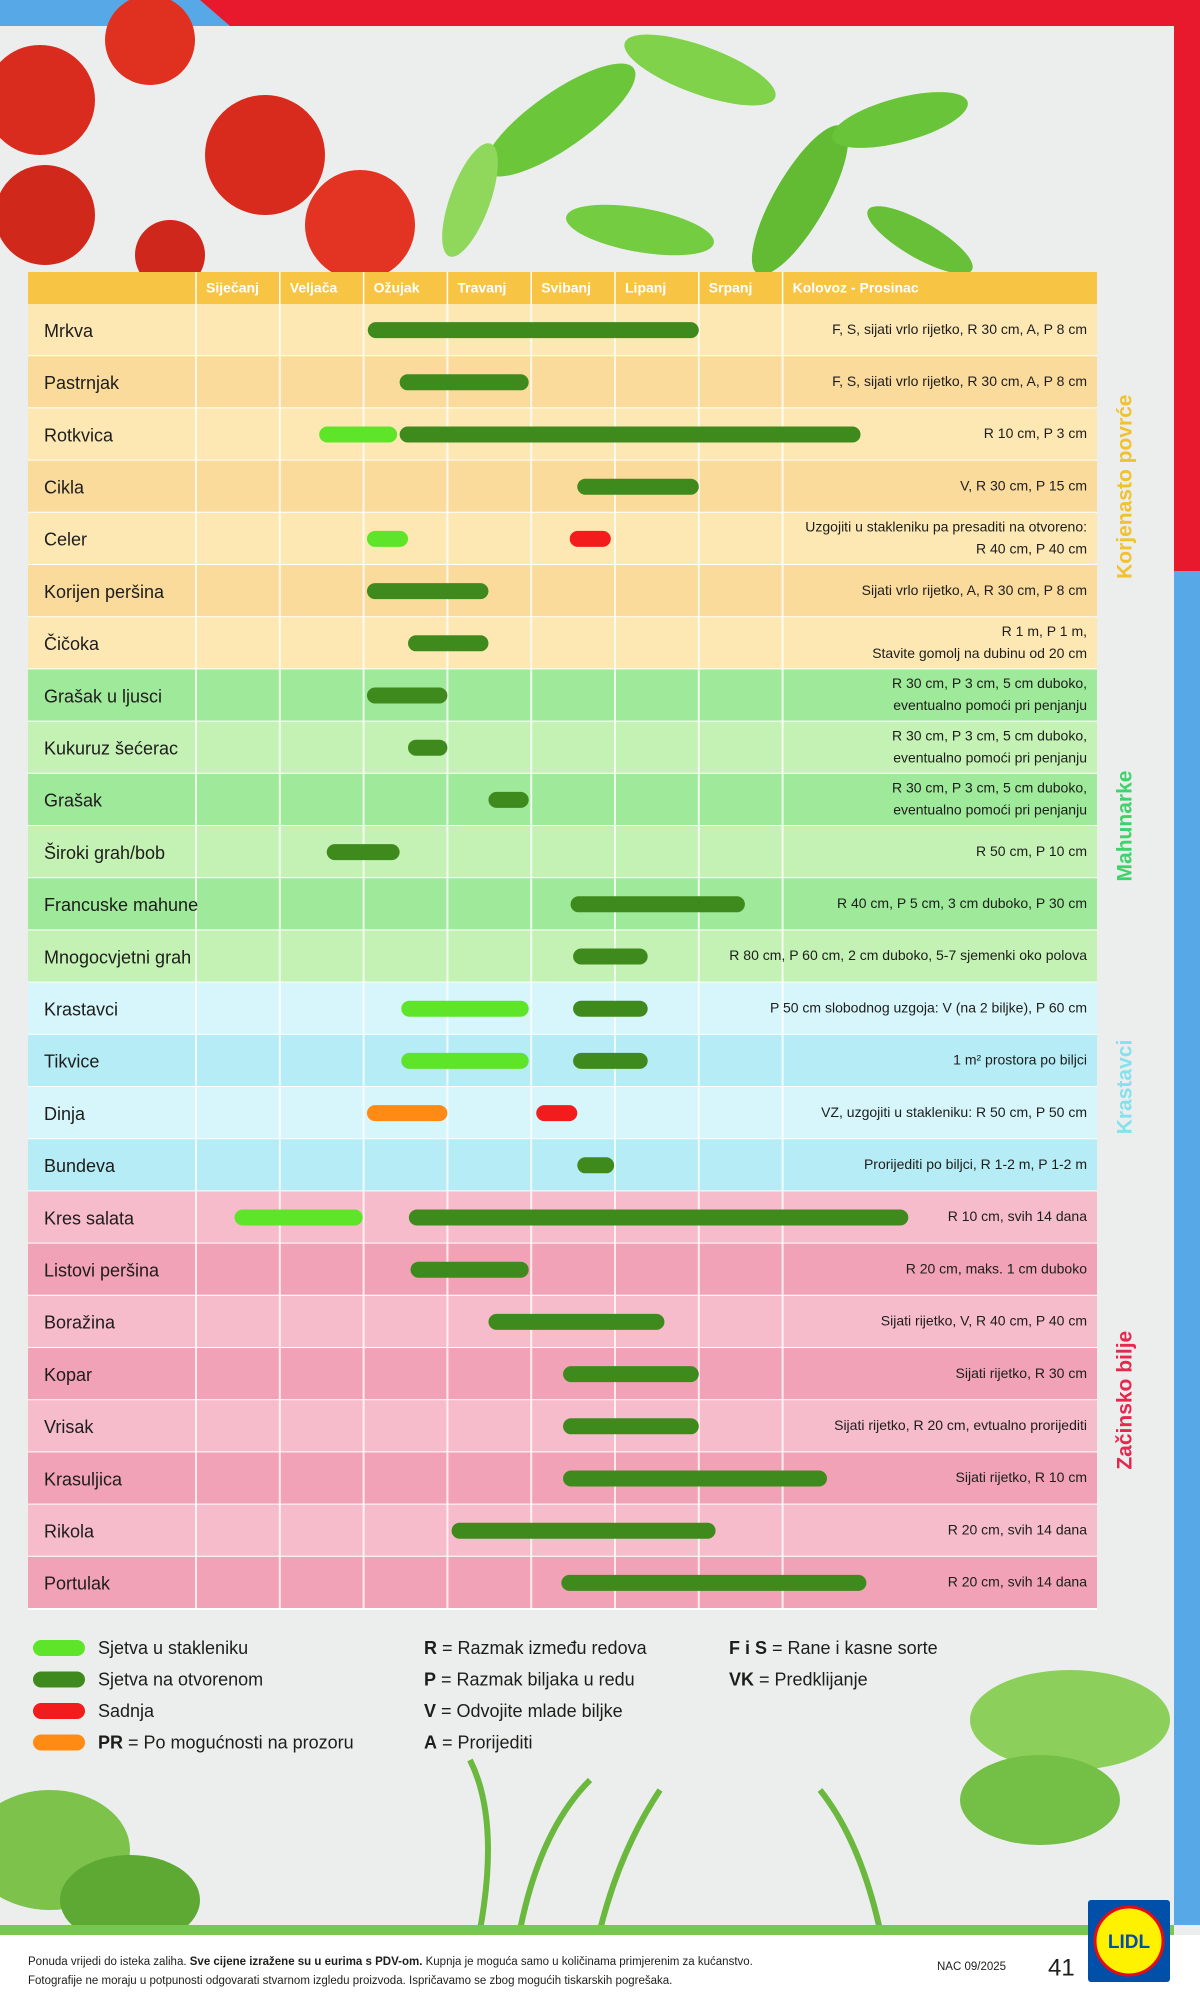 The height and width of the screenshot is (2013, 1200). Describe the element at coordinates (1187, 1248) in the screenshot. I see `edge-blue` at that location.